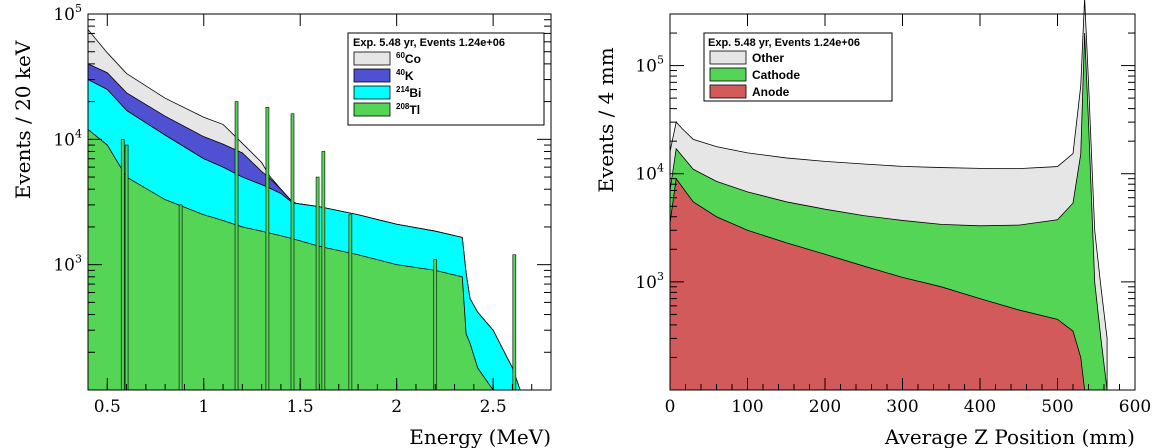 This screenshot has height=448, width=1155. What do you see at coordinates (405, 75) in the screenshot?
I see `left-legend-label-k: 40K` at bounding box center [405, 75].